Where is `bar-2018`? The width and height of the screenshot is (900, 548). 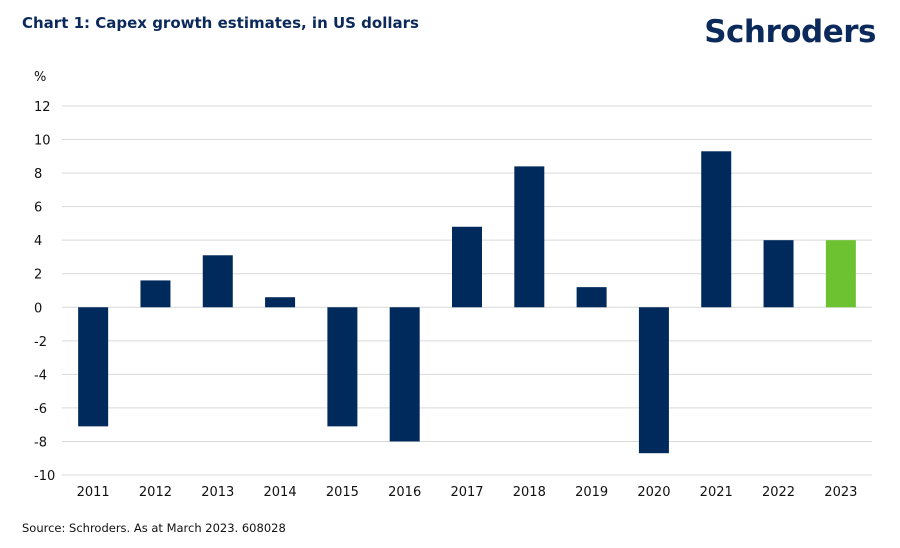 bar-2018 is located at coordinates (529, 237).